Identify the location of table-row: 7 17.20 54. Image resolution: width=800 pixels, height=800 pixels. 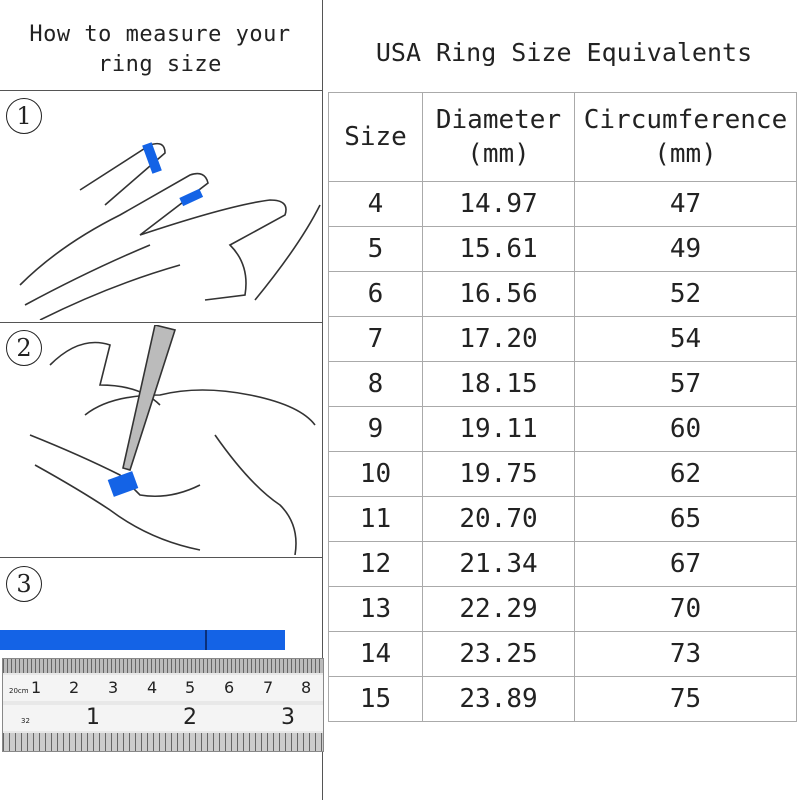
(562, 339).